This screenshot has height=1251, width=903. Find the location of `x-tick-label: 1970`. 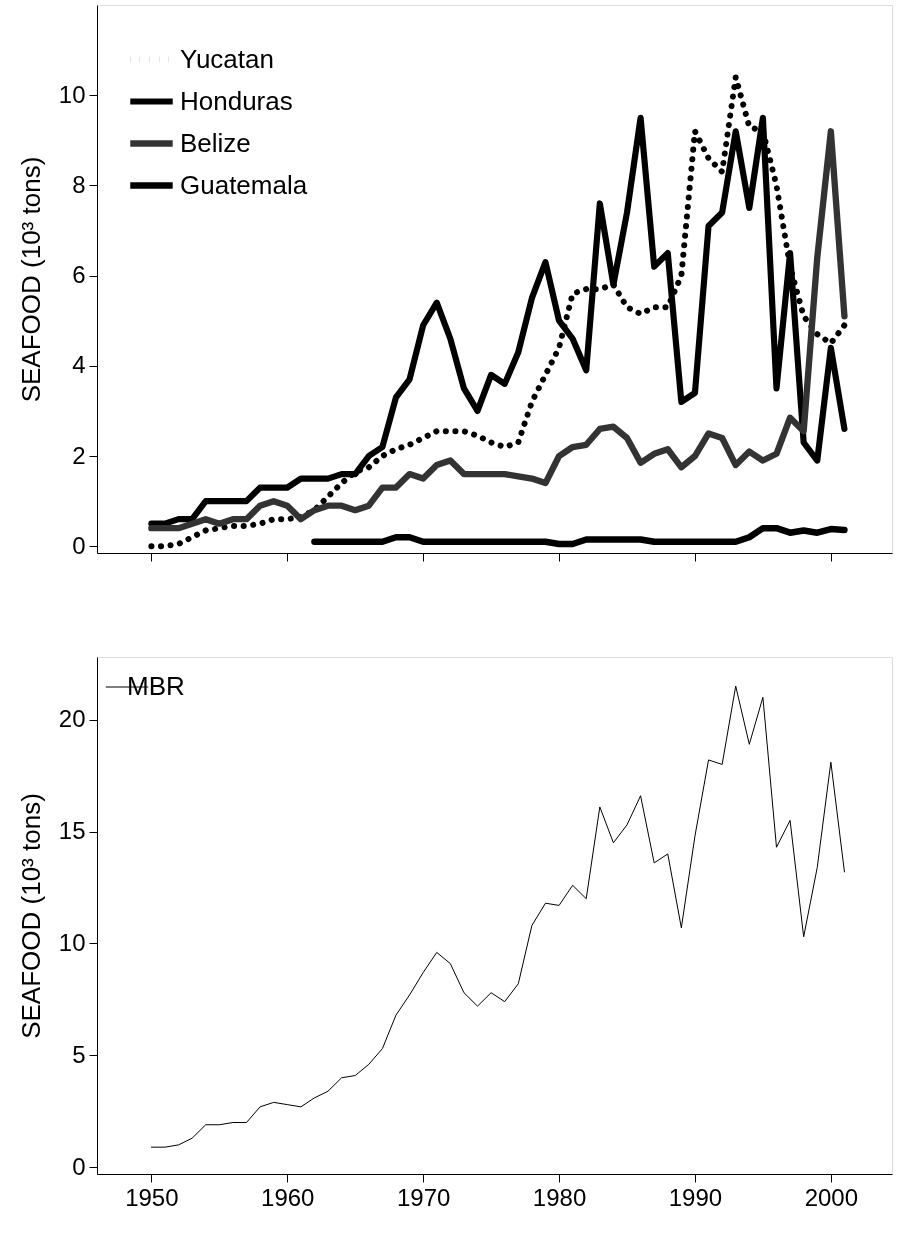

x-tick-label: 1970 is located at coordinates (423, 1197).